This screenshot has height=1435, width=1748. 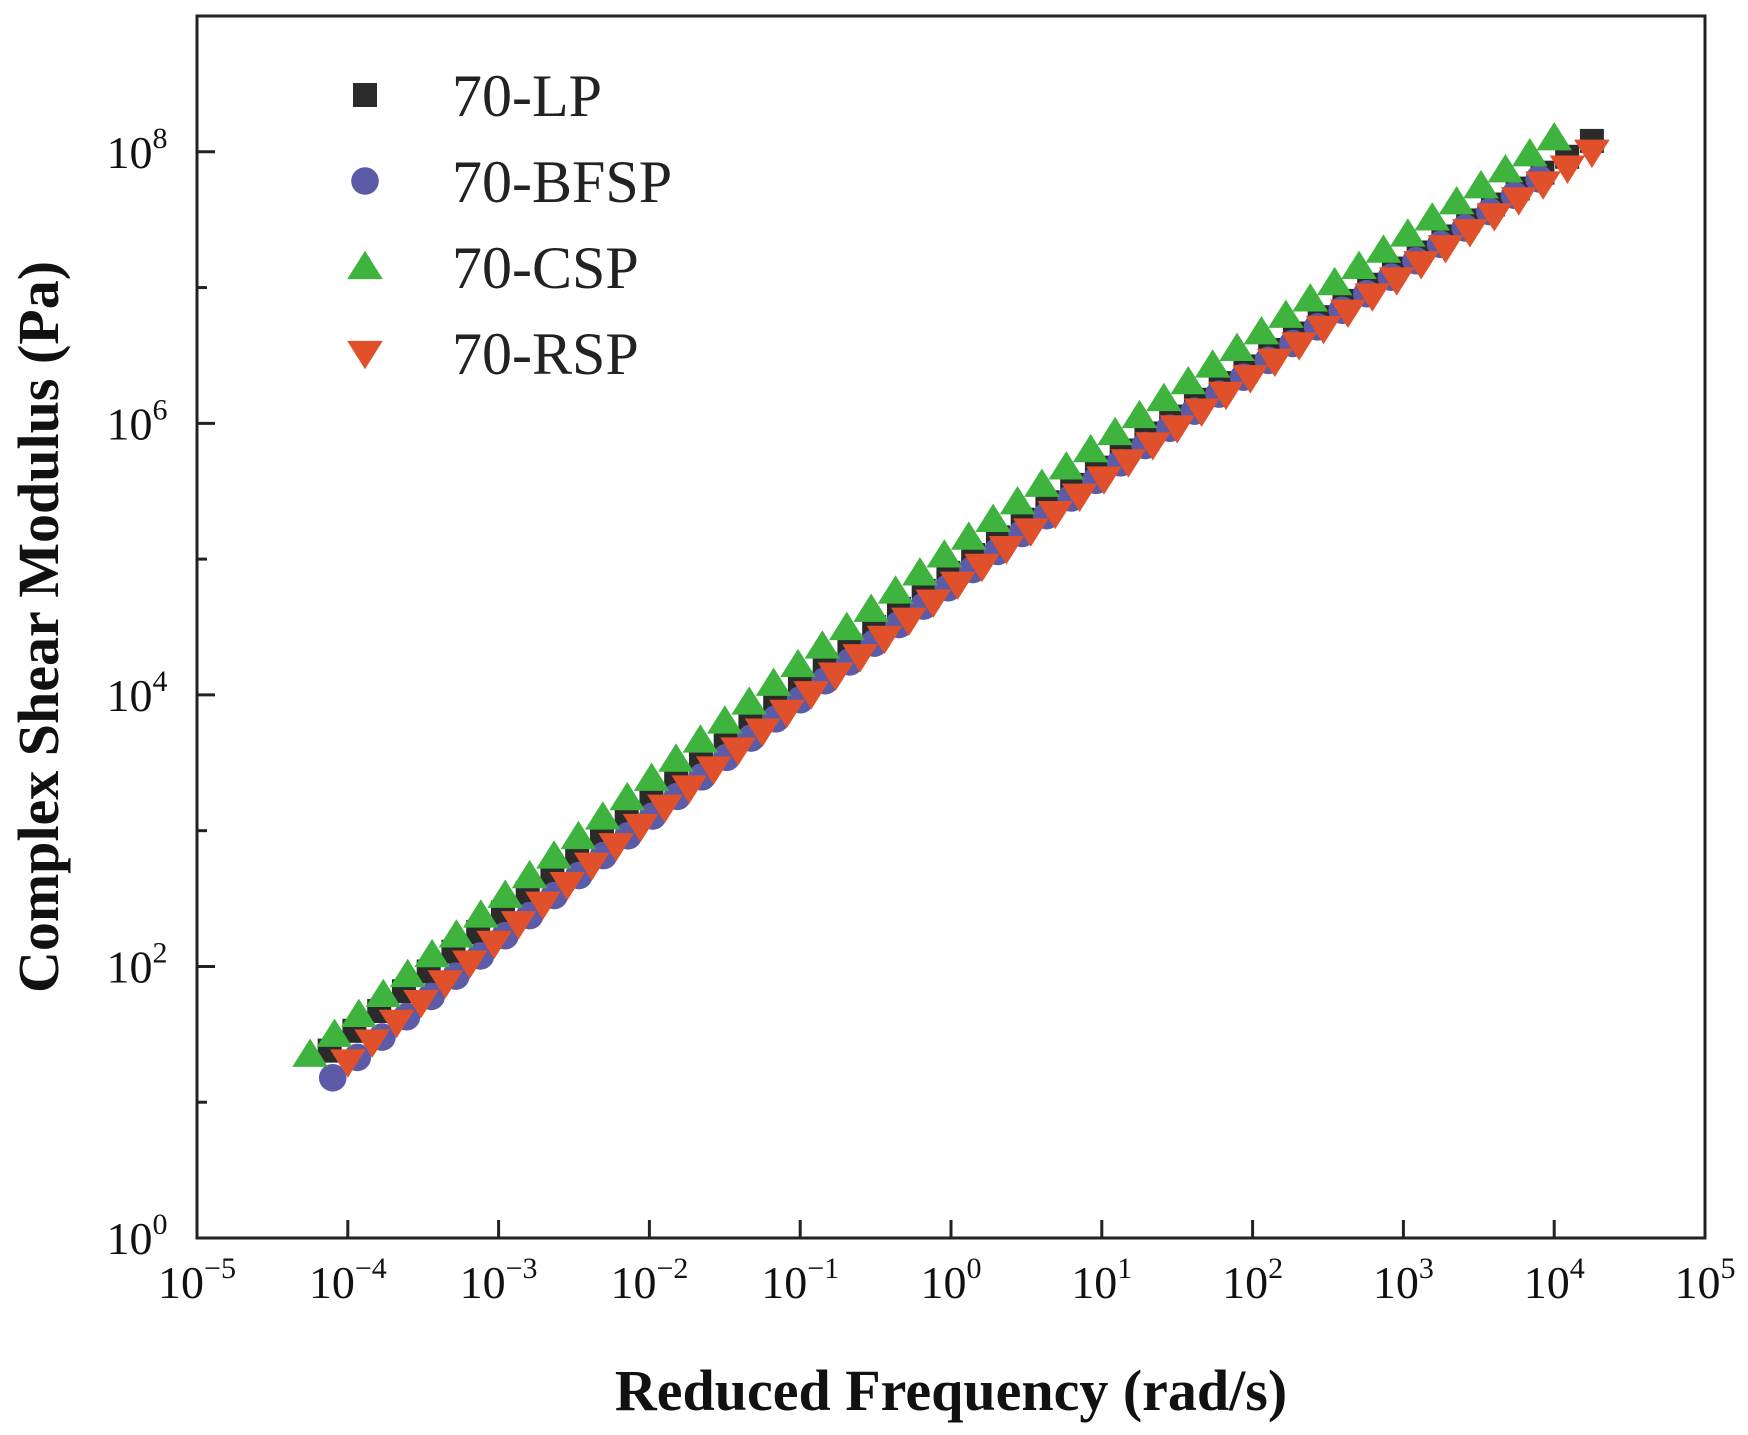 What do you see at coordinates (365, 181) in the screenshot?
I see `legend-marker-70-BFSP` at bounding box center [365, 181].